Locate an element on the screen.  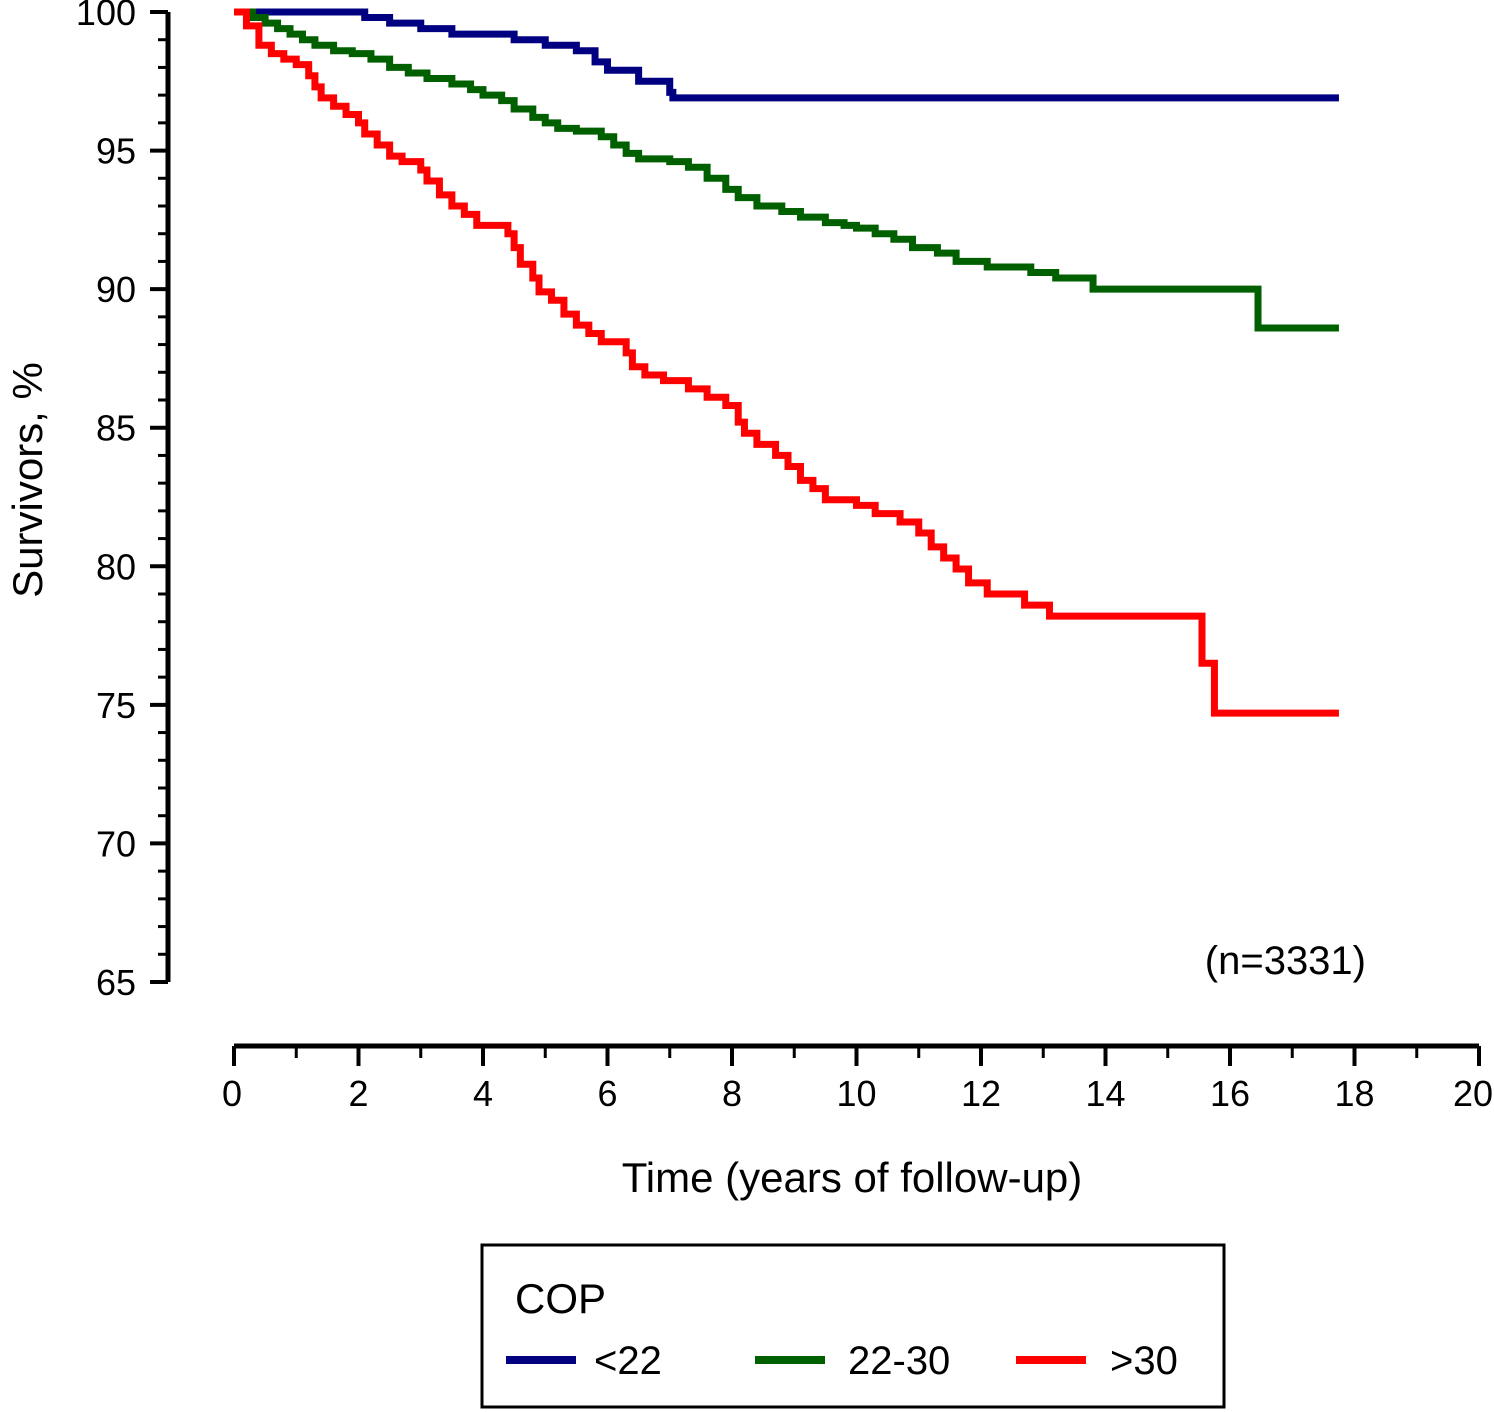
sample-size-annotation: (n=3331) is located at coordinates (1285, 961).